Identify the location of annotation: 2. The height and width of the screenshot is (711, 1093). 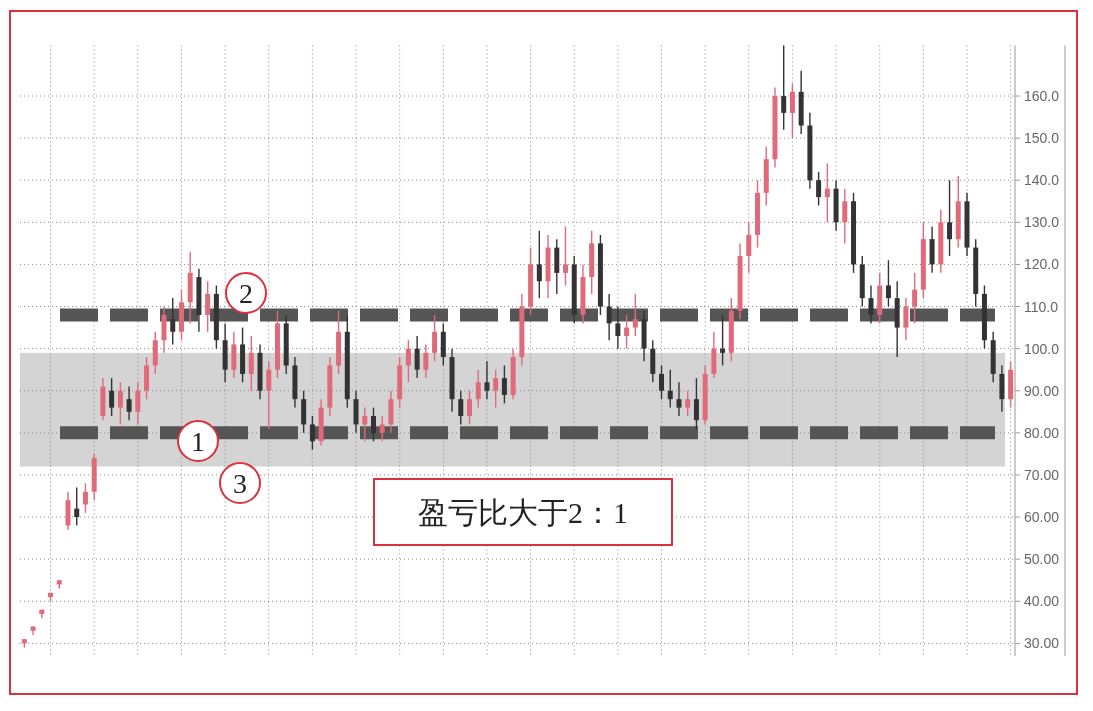
(246, 293).